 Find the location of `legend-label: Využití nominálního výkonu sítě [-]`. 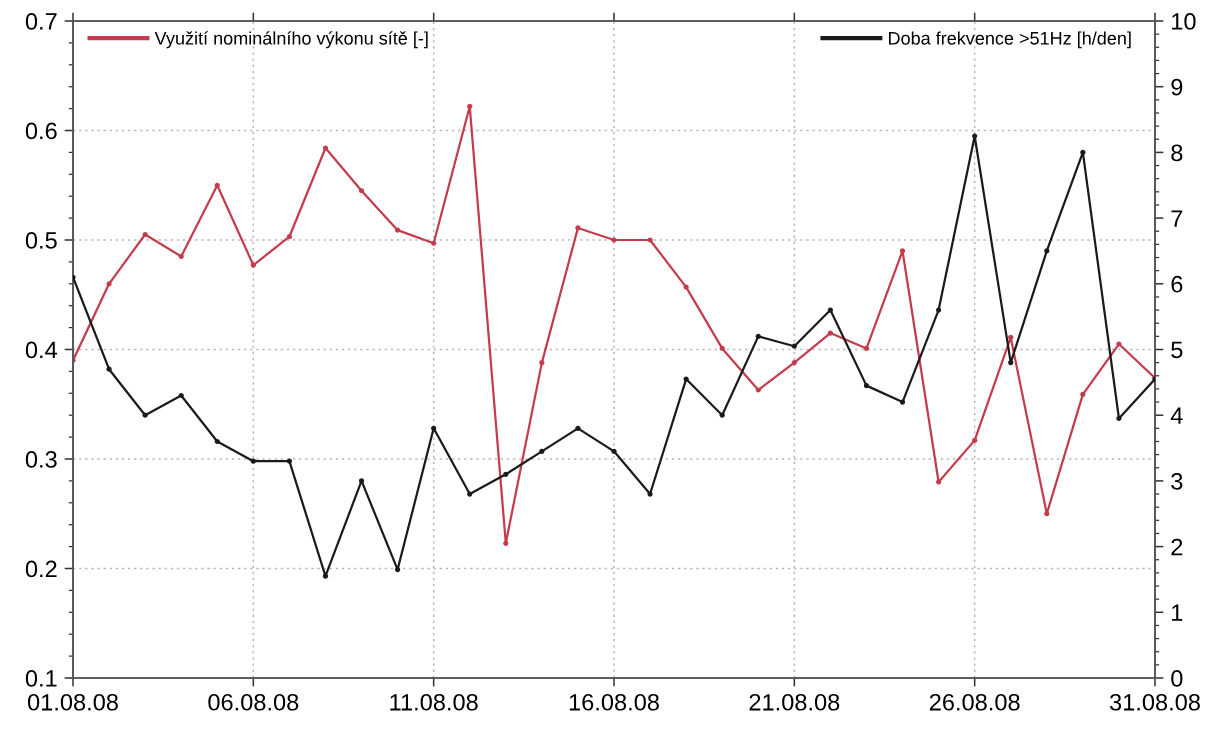

legend-label: Využití nominálního výkonu sítě [-] is located at coordinates (291, 40).